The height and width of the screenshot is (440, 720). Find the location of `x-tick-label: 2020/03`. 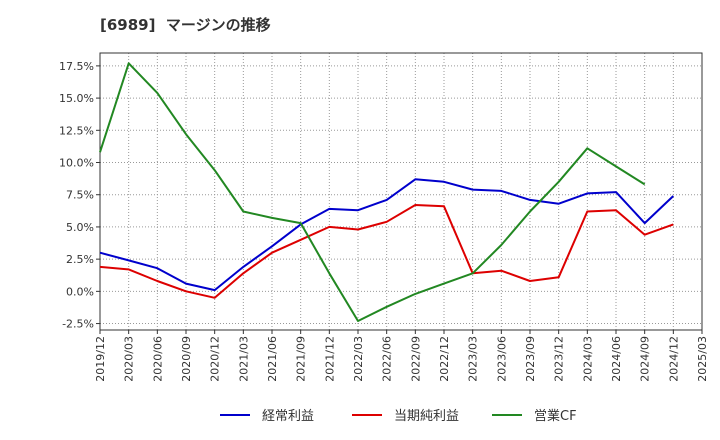

x-tick-label: 2020/03 is located at coordinates (129, 359).